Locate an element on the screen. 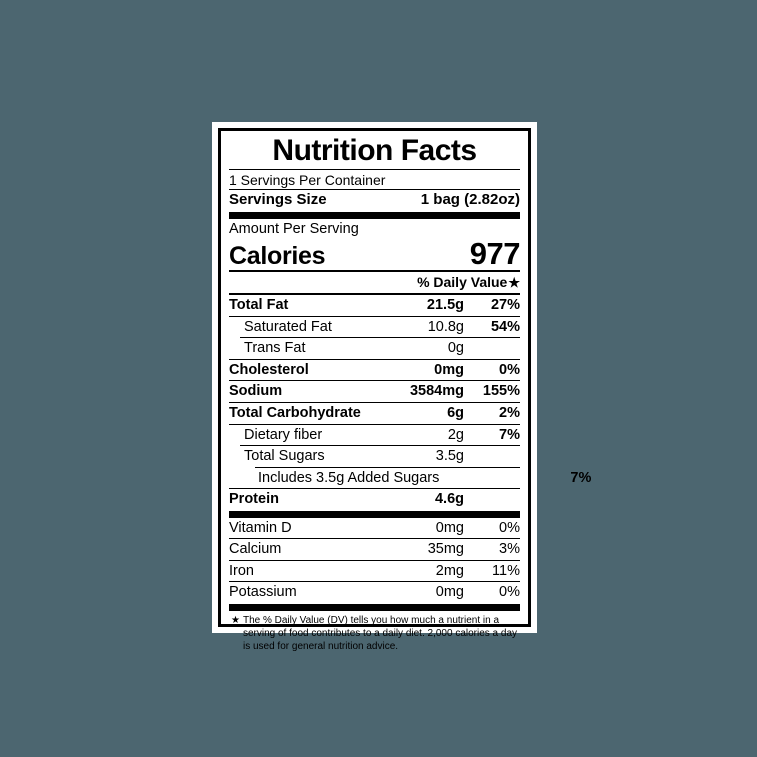  thick-divider-vitamins is located at coordinates (374, 514).